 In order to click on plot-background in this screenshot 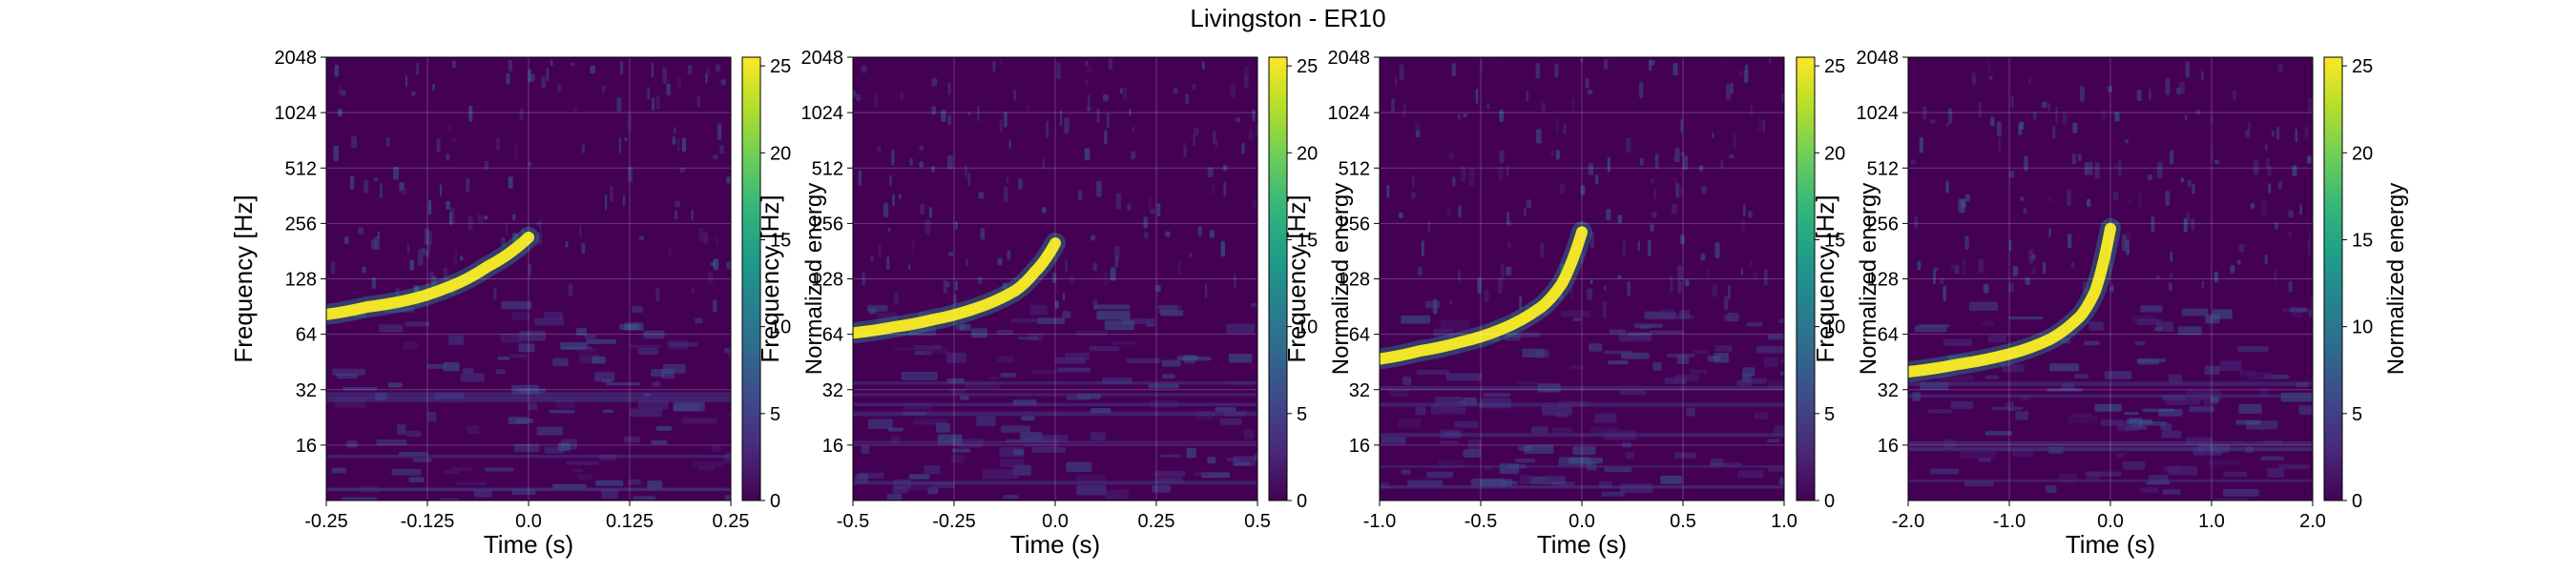, I will do `click(1582, 278)`.